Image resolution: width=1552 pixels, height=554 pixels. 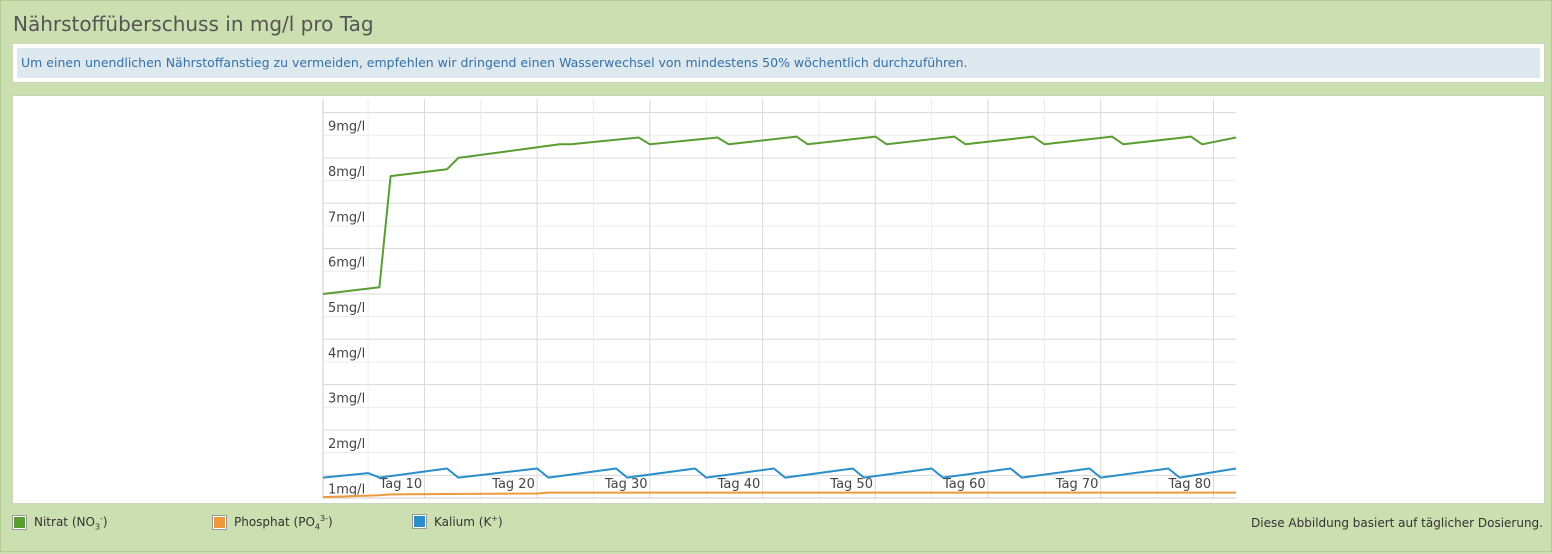 I want to click on x-tick-label: Tag 40, so click(x=739, y=484).